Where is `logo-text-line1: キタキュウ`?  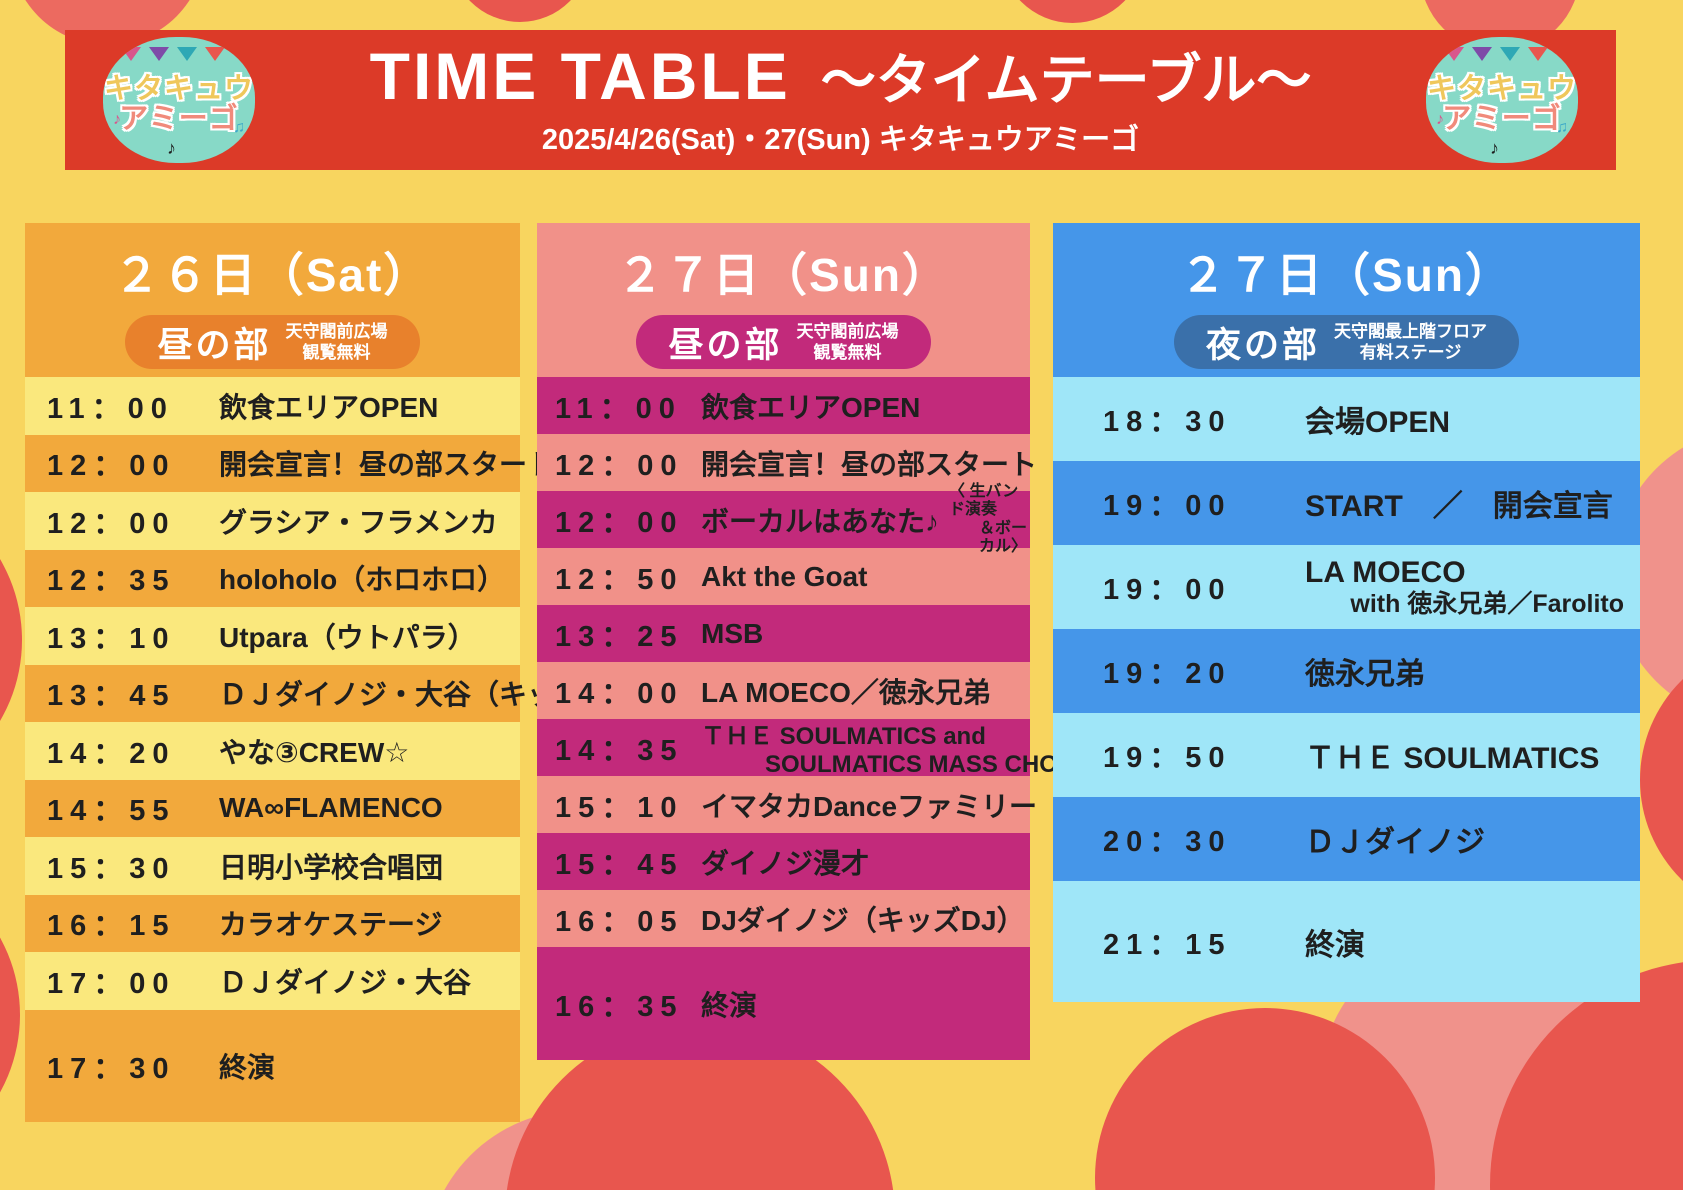
logo-text-line1: キタキュウ is located at coordinates (178, 89).